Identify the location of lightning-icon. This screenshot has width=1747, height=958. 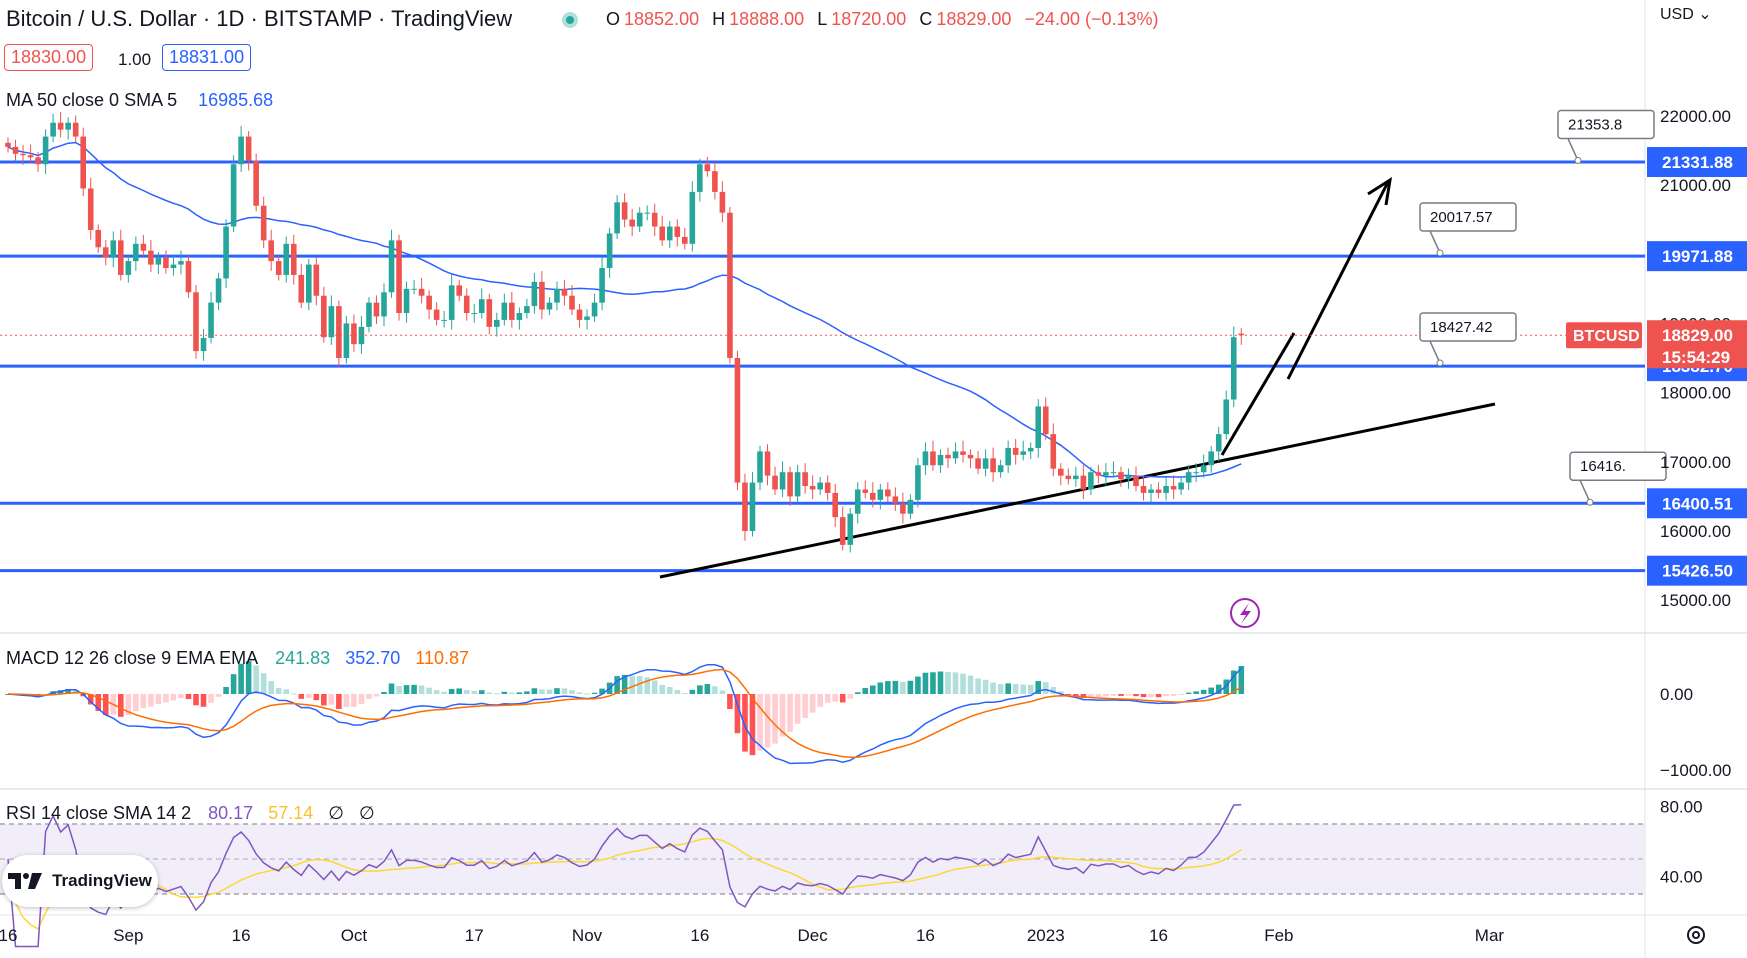
(1245, 613).